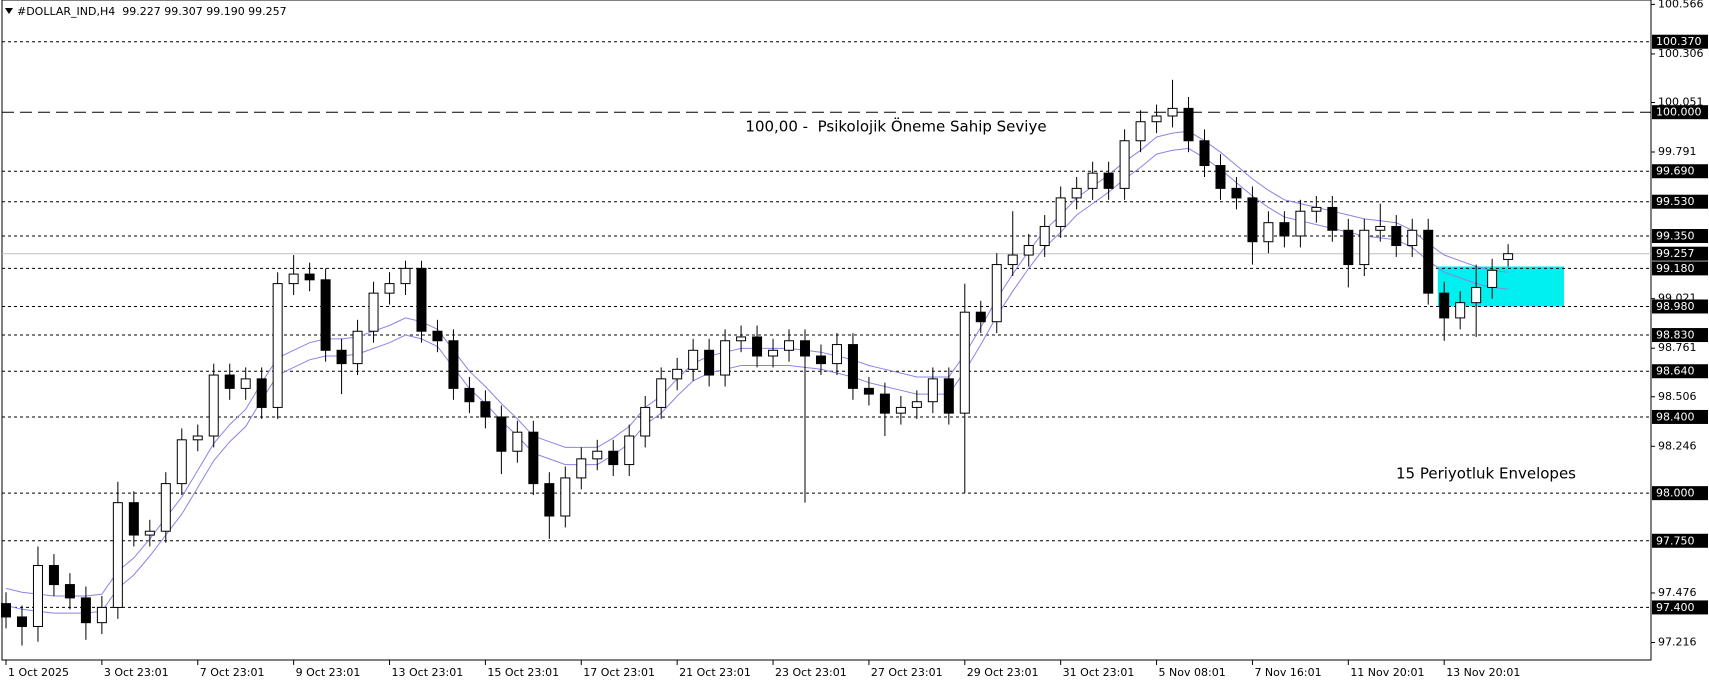 The width and height of the screenshot is (1709, 684). What do you see at coordinates (1675, 607) in the screenshot?
I see `level-label: 97.400` at bounding box center [1675, 607].